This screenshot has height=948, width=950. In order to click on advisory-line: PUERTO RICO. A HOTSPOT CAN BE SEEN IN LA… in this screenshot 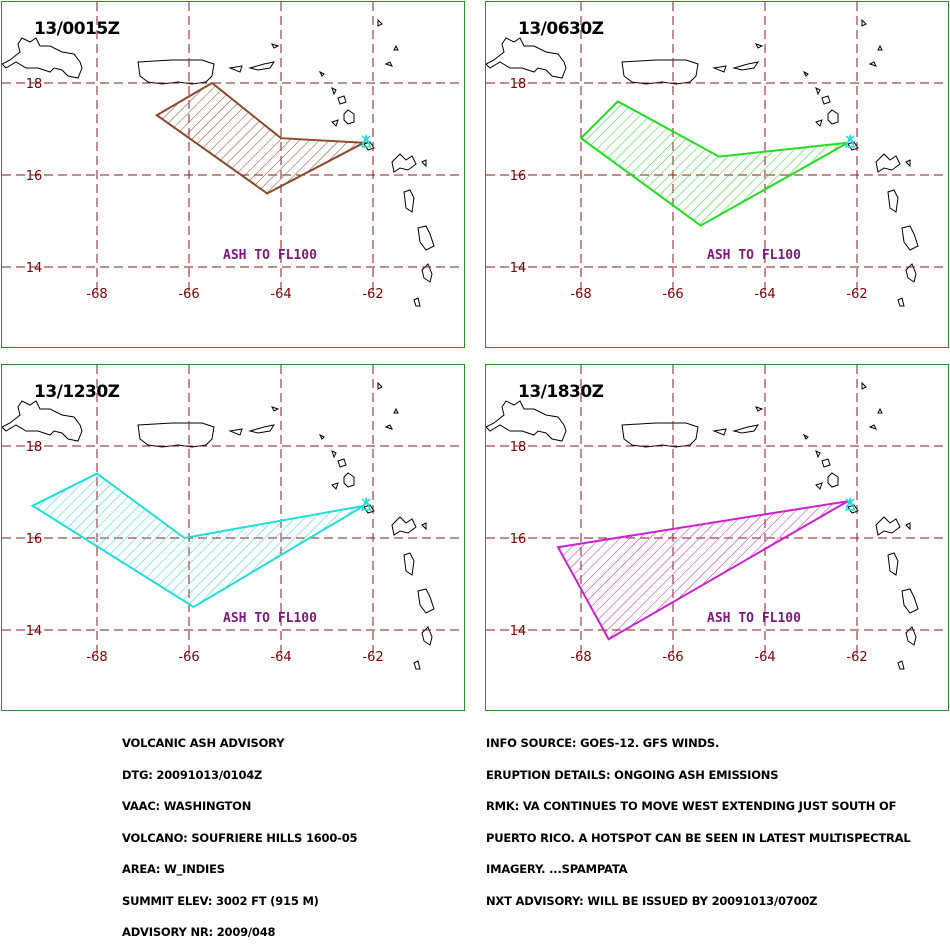, I will do `click(698, 837)`.